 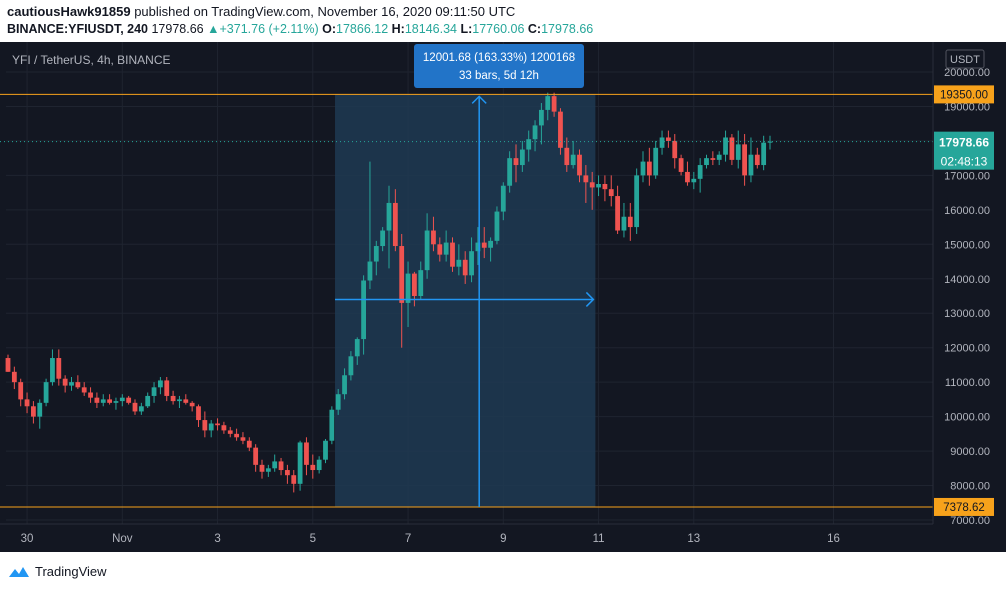 I want to click on symbol-label: BINANCE:YFIUSDT, 240, so click(x=77, y=29).